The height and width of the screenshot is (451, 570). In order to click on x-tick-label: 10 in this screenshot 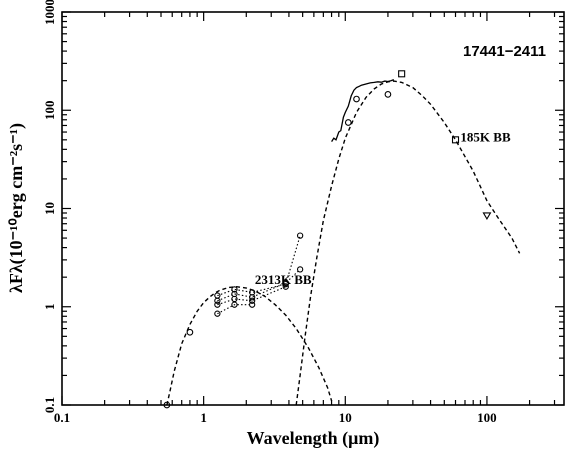, I will do `click(345, 417)`.